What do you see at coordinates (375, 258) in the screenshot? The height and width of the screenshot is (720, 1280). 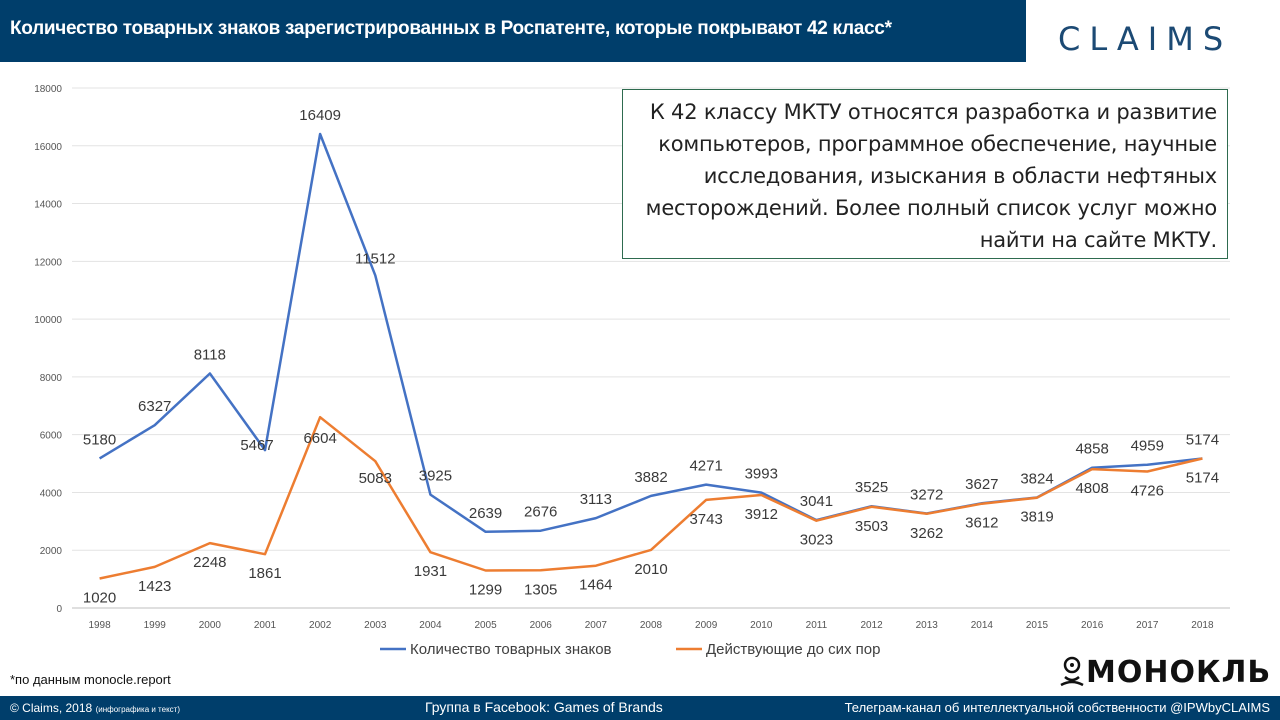 I see `data-label-series1: 11512` at bounding box center [375, 258].